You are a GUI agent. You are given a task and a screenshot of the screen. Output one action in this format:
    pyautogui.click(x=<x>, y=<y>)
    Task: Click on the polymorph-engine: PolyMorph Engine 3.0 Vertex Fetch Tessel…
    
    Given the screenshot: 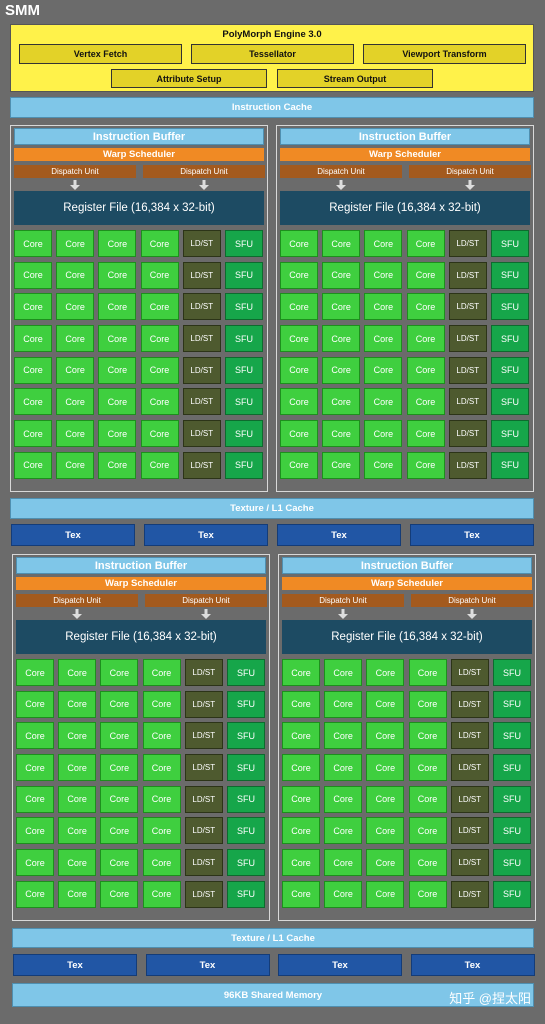 What is the action you would take?
    pyautogui.click(x=272, y=58)
    